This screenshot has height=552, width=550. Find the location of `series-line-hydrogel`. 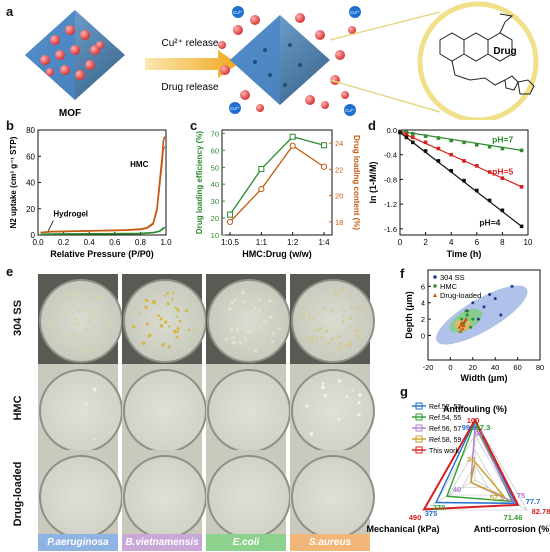

series-line-hydrogel is located at coordinates (103, 230).